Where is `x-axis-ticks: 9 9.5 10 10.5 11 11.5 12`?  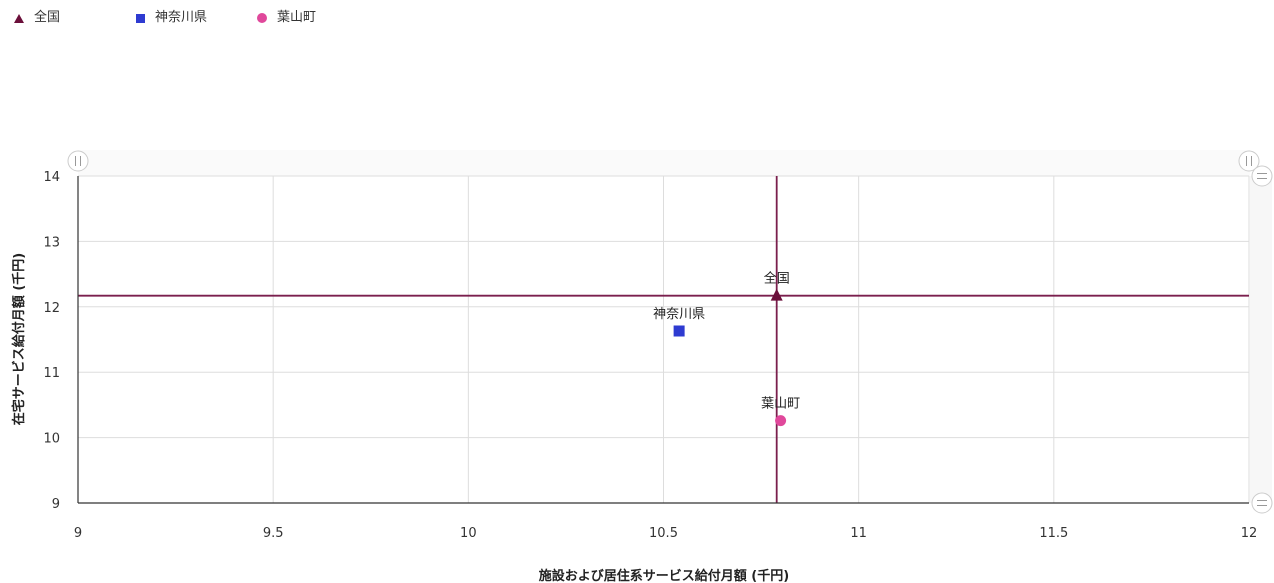
x-axis-ticks: 9 9.5 10 10.5 11 11.5 12 is located at coordinates (665, 533).